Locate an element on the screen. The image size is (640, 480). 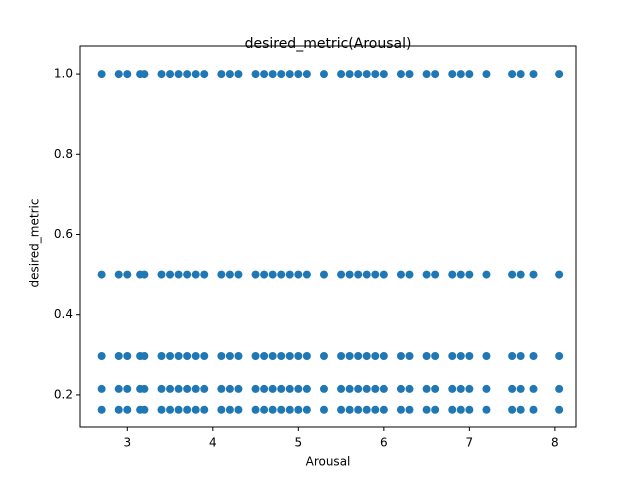
x-tick-label: 7 is located at coordinates (470, 443).